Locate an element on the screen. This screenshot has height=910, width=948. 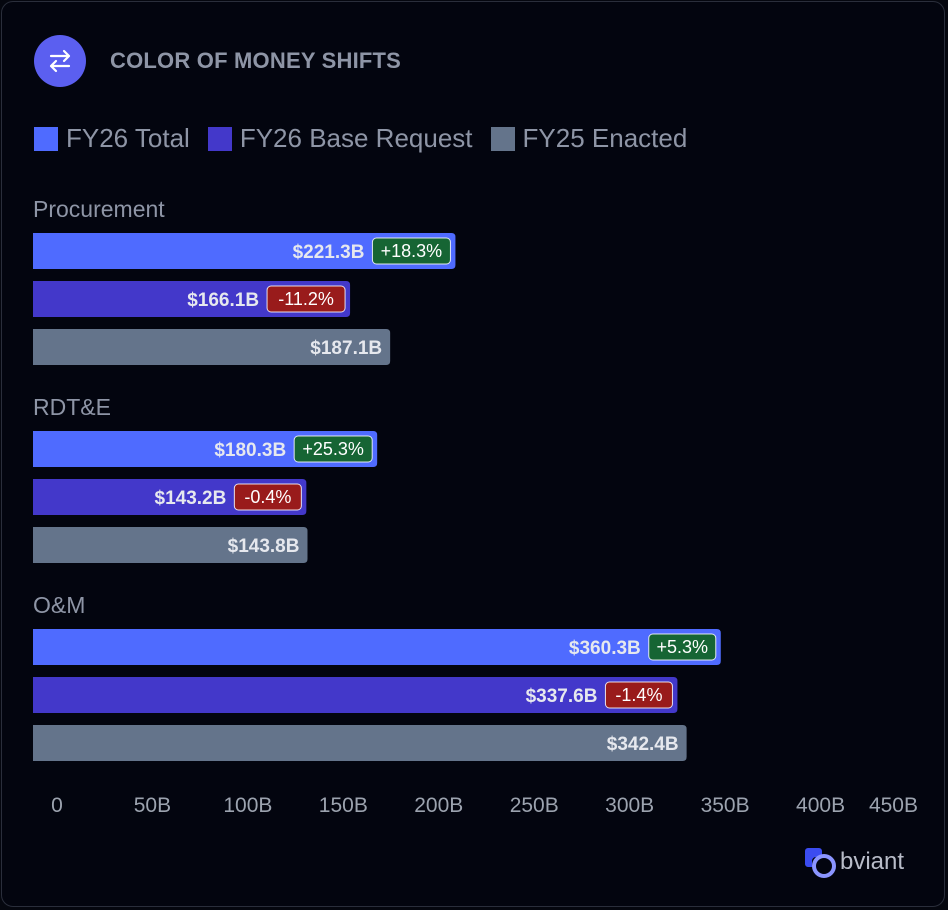
category-label: RDT&E is located at coordinates (72, 407).